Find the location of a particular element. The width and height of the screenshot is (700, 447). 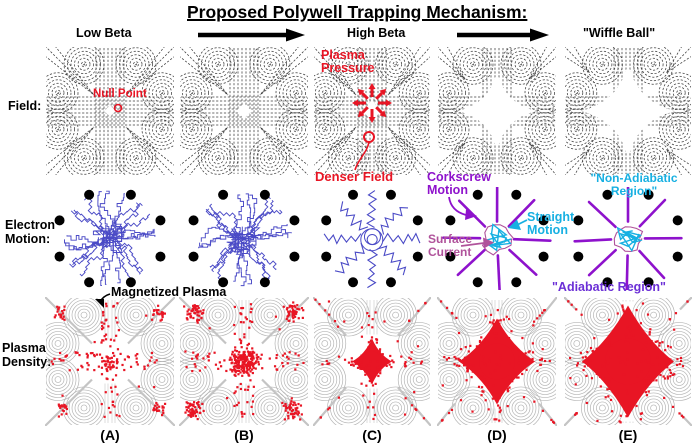

field-panel-e is located at coordinates (628, 111).